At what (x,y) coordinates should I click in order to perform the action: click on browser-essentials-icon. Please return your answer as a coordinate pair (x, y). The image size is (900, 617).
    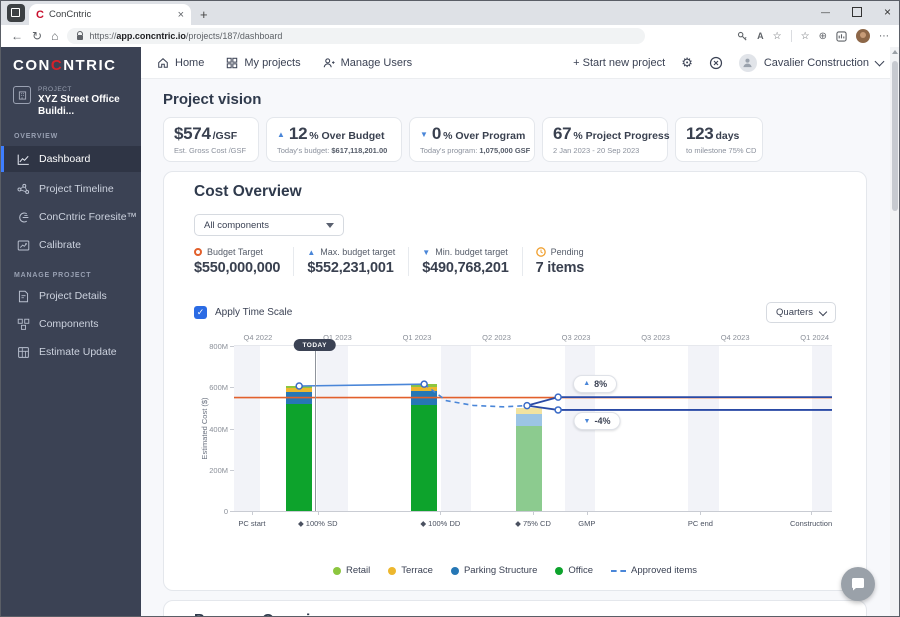
    Looking at the image, I should click on (841, 36).